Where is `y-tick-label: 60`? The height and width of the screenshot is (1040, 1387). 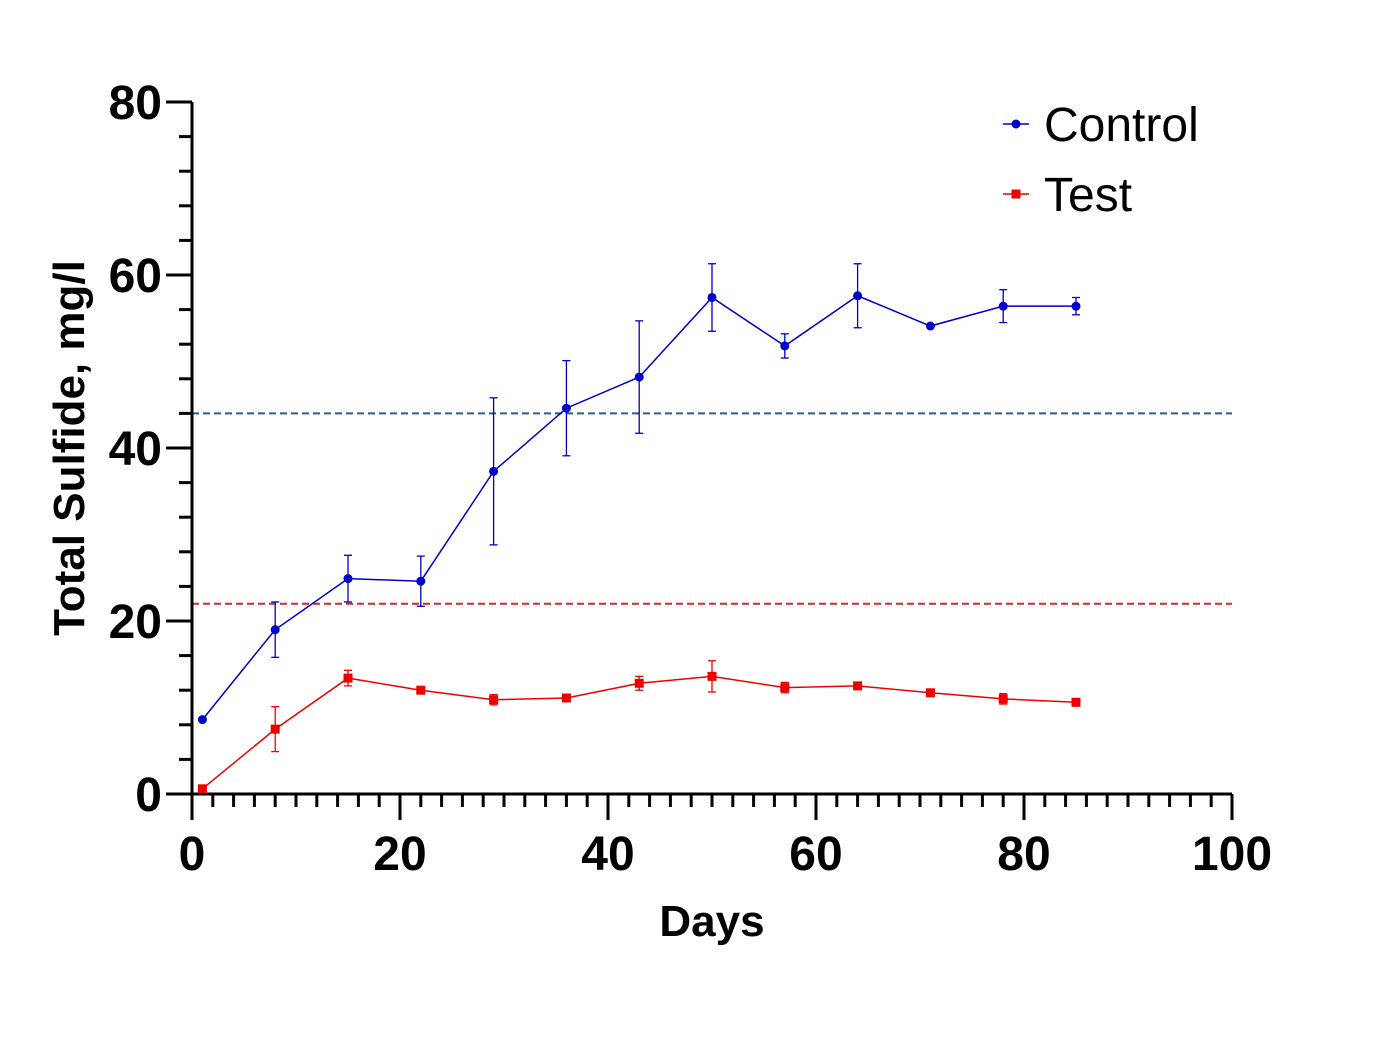 y-tick-label: 60 is located at coordinates (135, 276).